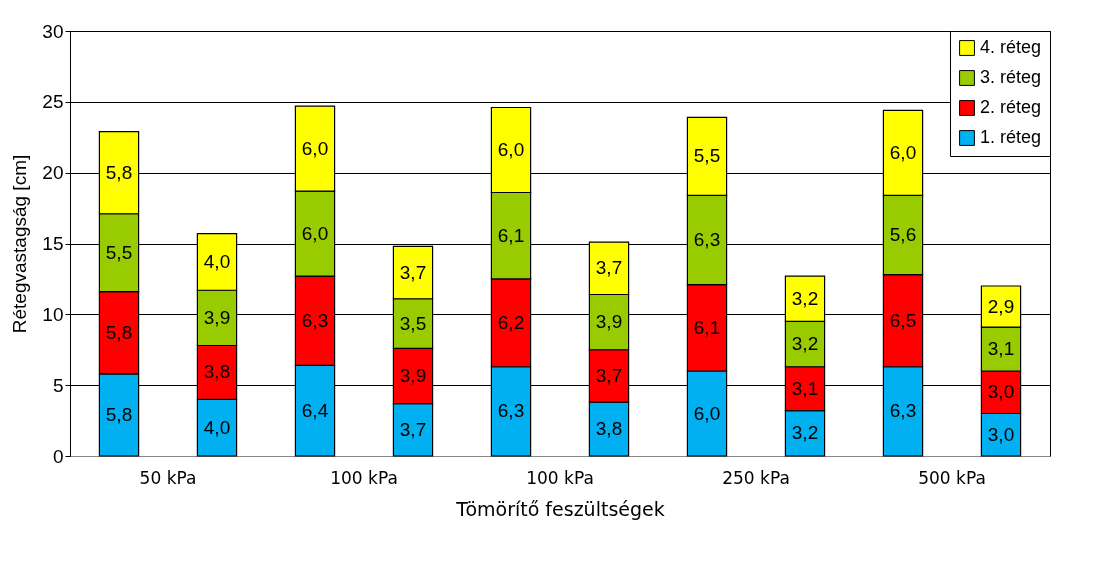  Describe the element at coordinates (1011, 137) in the screenshot. I see `legend-label: 1. réteg` at that location.